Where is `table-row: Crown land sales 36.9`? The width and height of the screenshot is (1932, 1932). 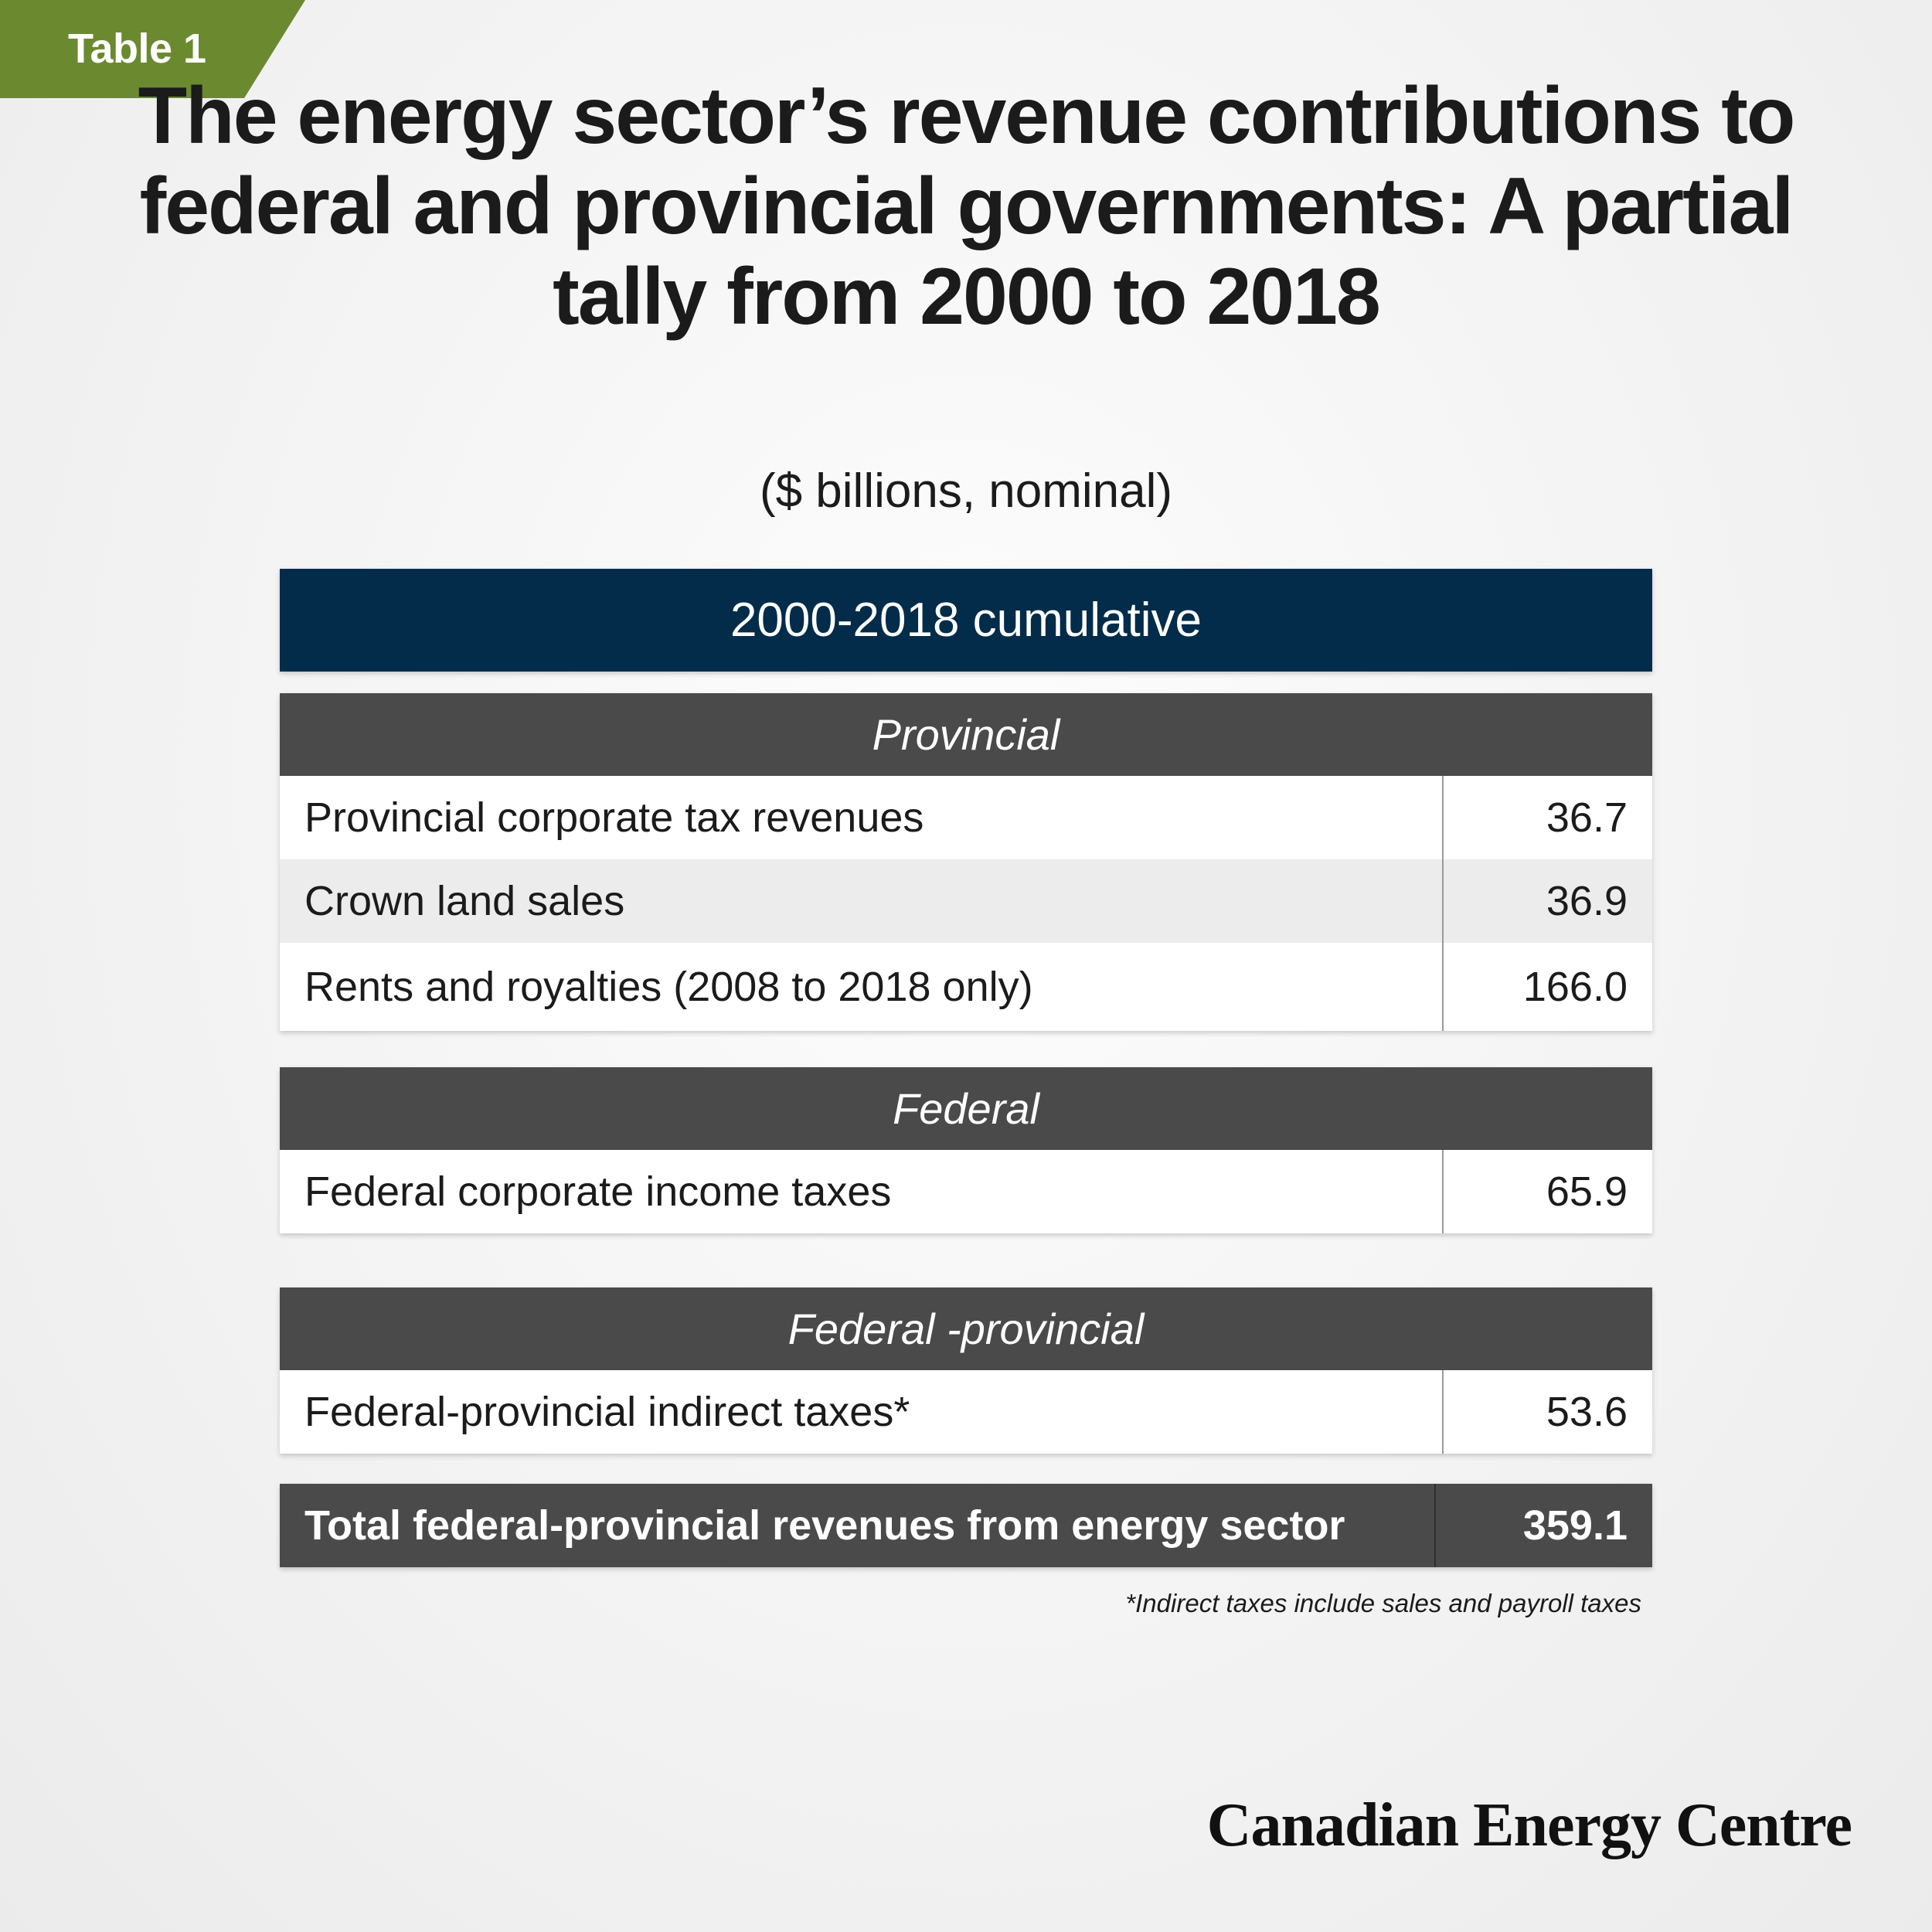
table-row: Crown land sales 36.9 is located at coordinates (966, 901).